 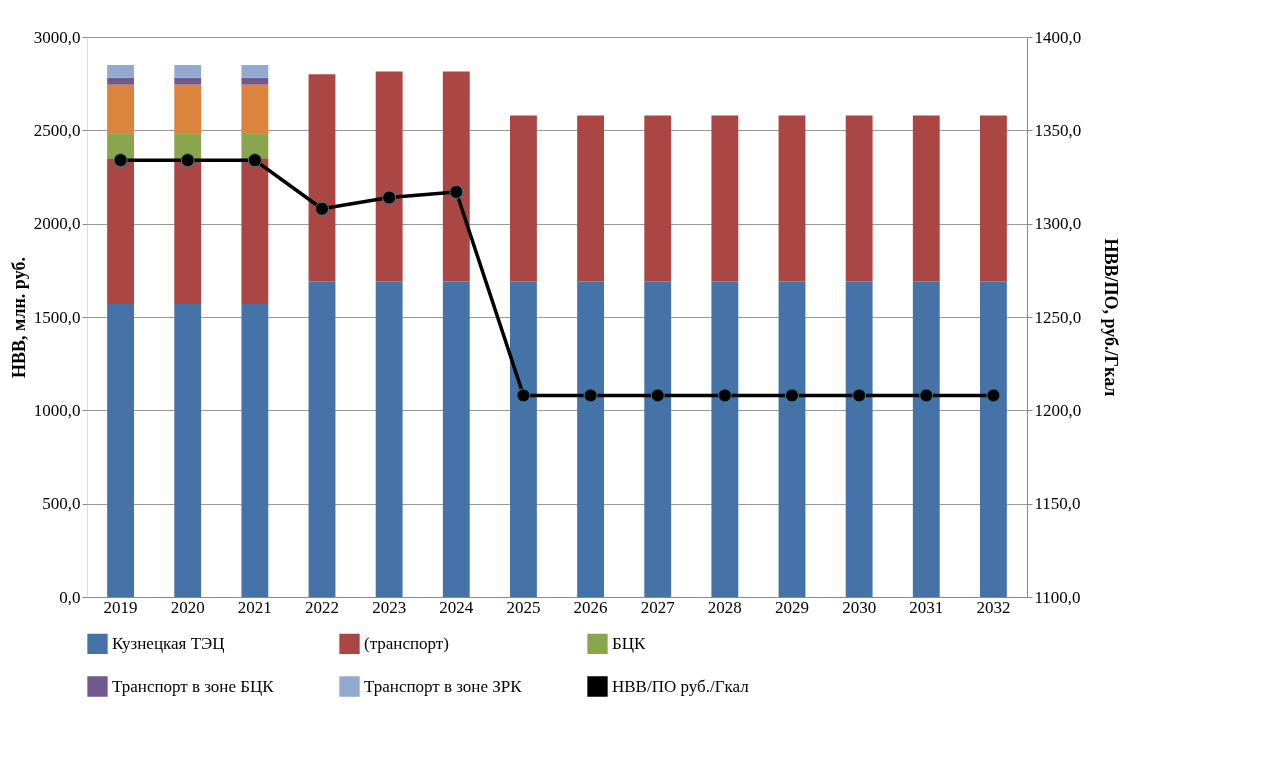 What do you see at coordinates (590, 607) in the screenshot?
I see `x-tick-label: 2026` at bounding box center [590, 607].